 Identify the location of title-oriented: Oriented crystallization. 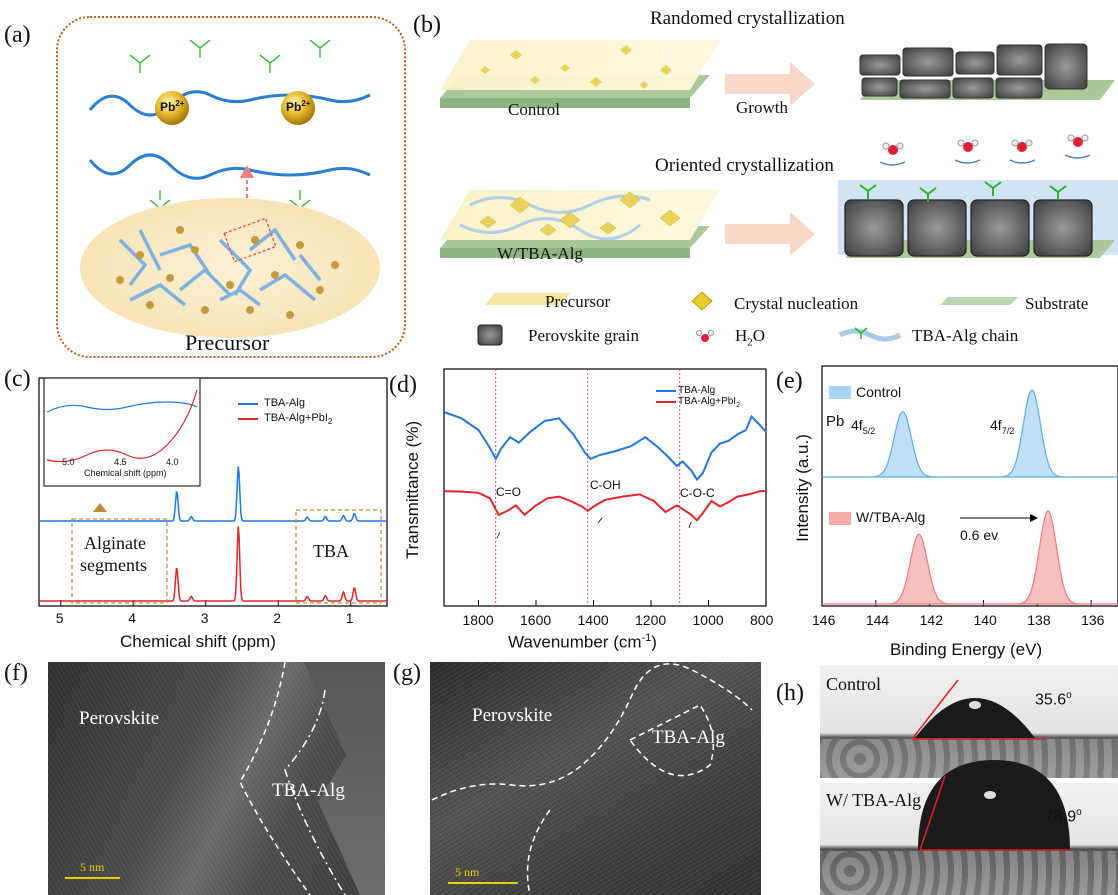
(744, 165).